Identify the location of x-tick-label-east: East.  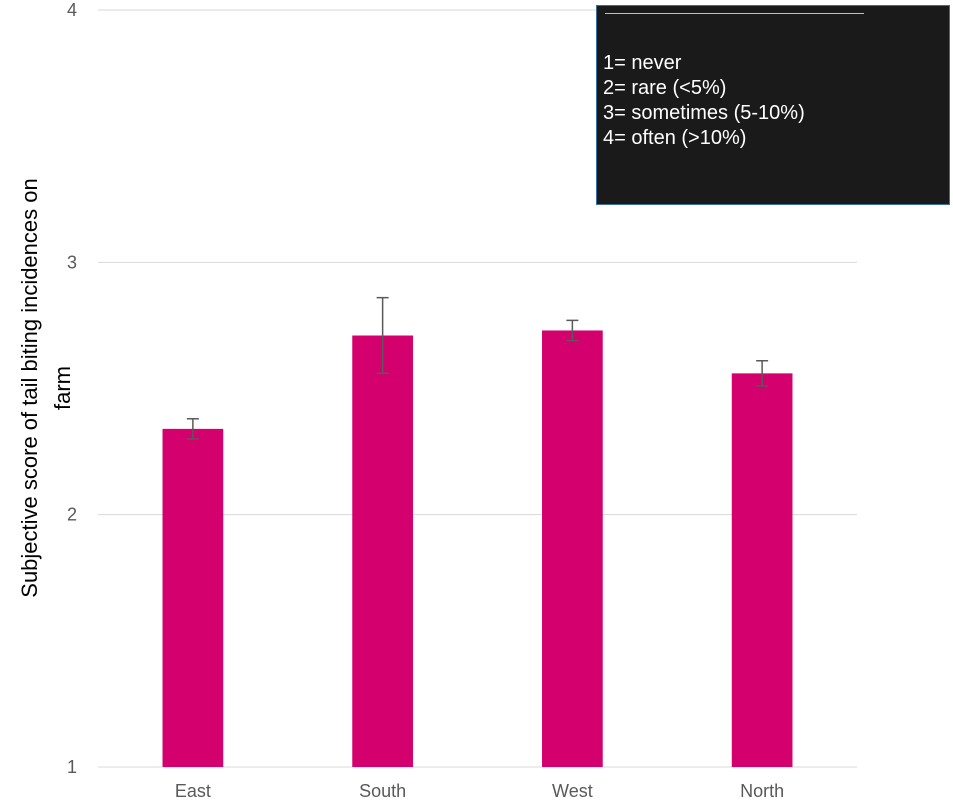
(193, 791).